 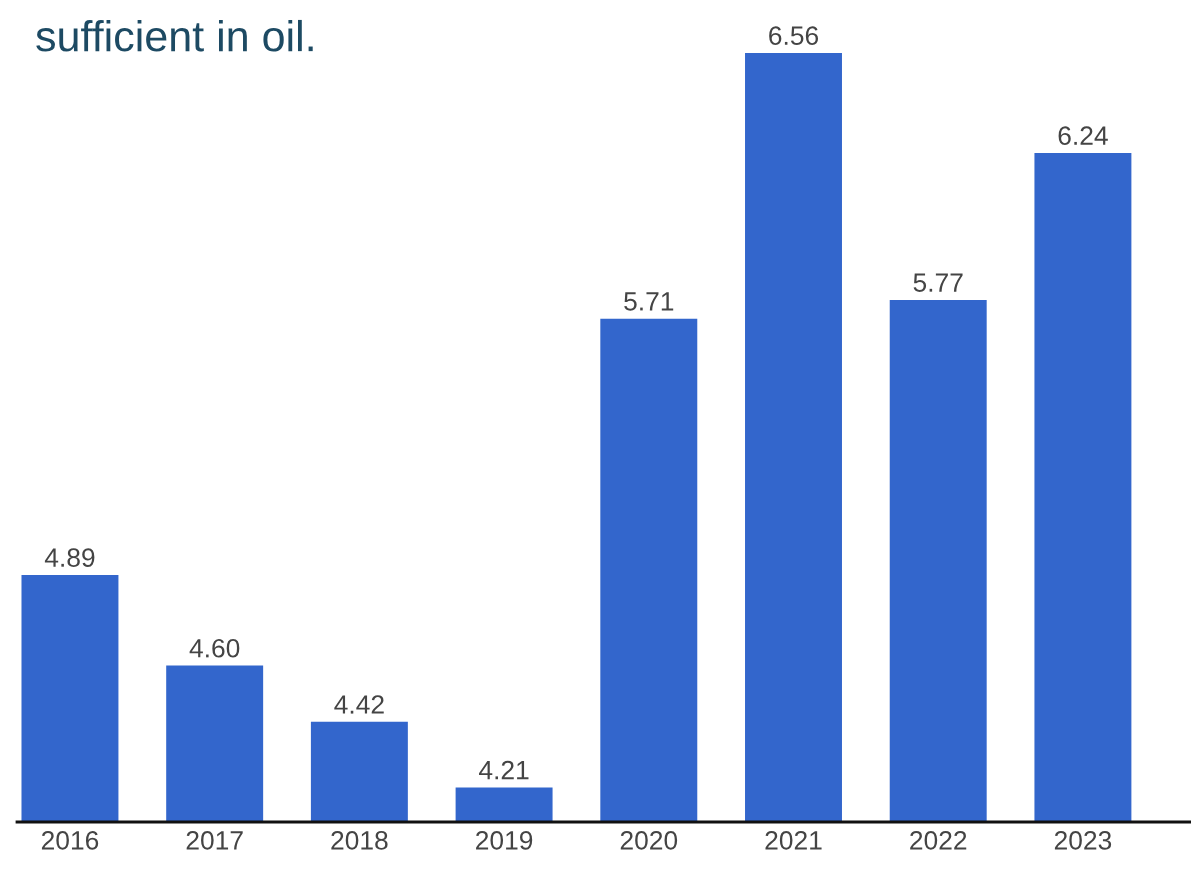 I want to click on x-tick-label: 2018, so click(x=359, y=840).